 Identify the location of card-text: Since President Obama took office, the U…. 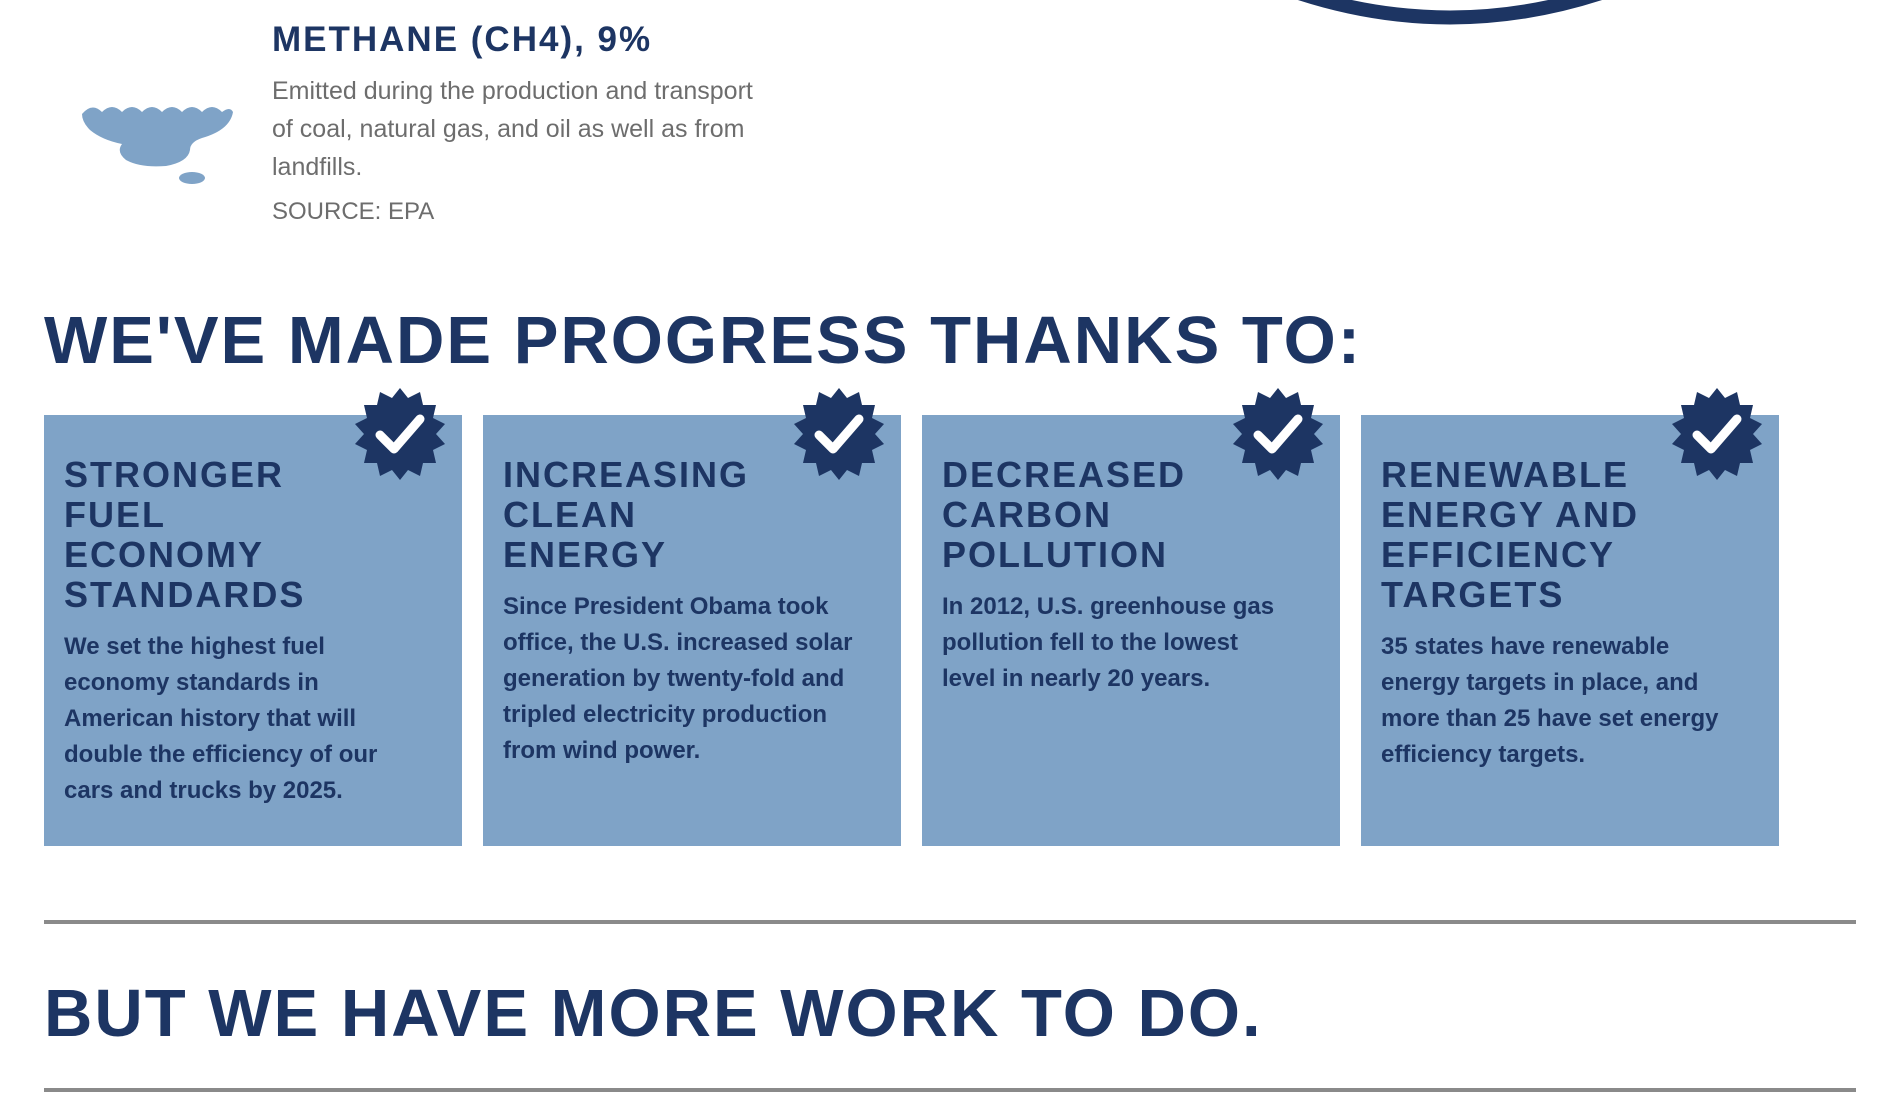
(678, 678).